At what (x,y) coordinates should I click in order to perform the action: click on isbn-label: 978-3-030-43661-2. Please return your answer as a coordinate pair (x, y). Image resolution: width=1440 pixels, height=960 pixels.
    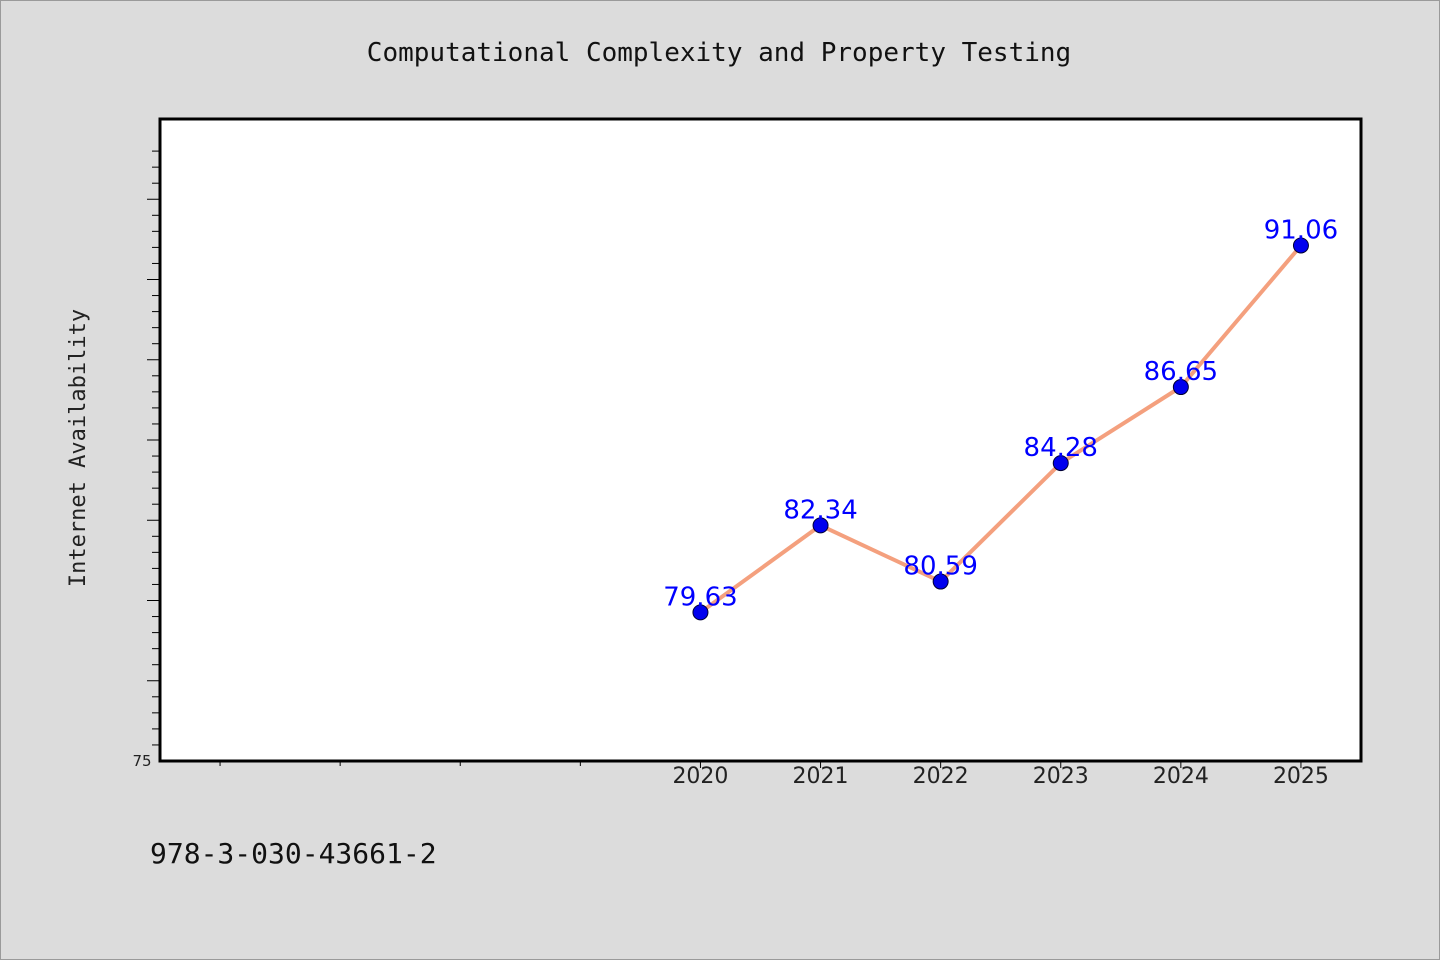
    Looking at the image, I should click on (293, 853).